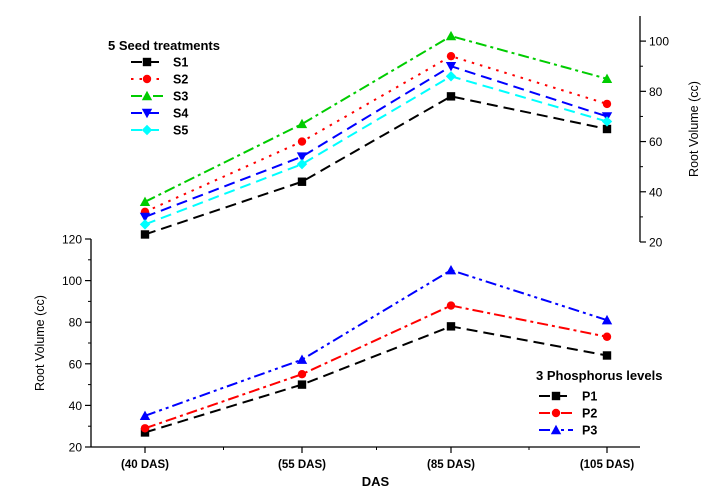 The width and height of the screenshot is (716, 502). What do you see at coordinates (164, 45) in the screenshot?
I see `top-legend-title: 5 Seed treatments` at bounding box center [164, 45].